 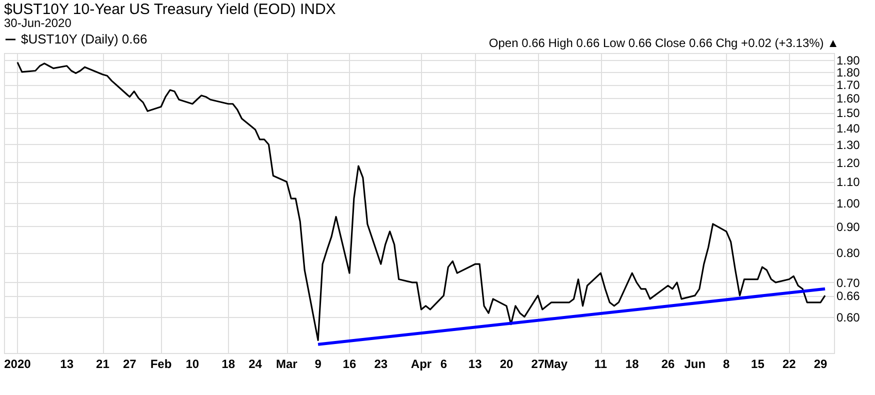 What do you see at coordinates (758, 364) in the screenshot?
I see `x-tick-label: 15` at bounding box center [758, 364].